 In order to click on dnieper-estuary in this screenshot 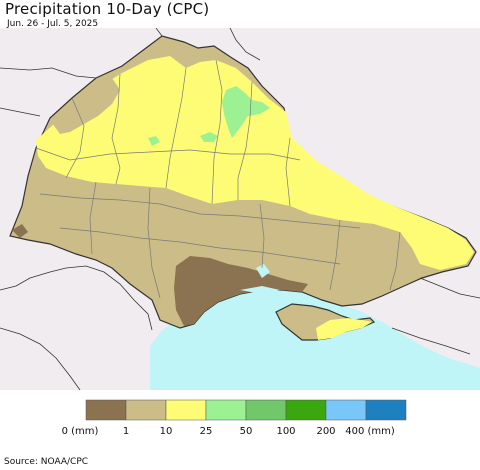, I will do `click(260, 290)`.